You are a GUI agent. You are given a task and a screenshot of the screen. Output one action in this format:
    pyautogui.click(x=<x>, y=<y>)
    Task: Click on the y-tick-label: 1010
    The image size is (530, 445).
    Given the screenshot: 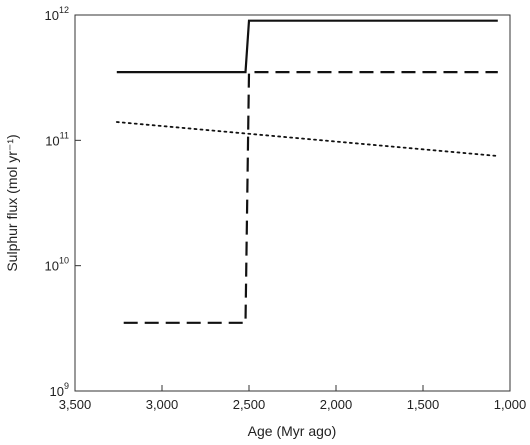 What is the action you would take?
    pyautogui.click(x=57, y=265)
    